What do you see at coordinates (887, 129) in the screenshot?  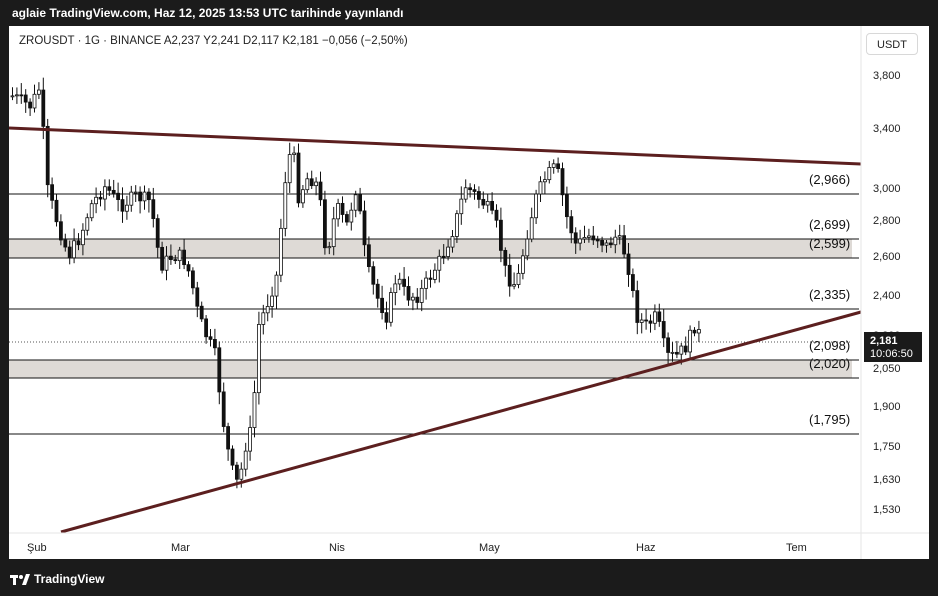 I see `price-tick: 3,400` at bounding box center [887, 129].